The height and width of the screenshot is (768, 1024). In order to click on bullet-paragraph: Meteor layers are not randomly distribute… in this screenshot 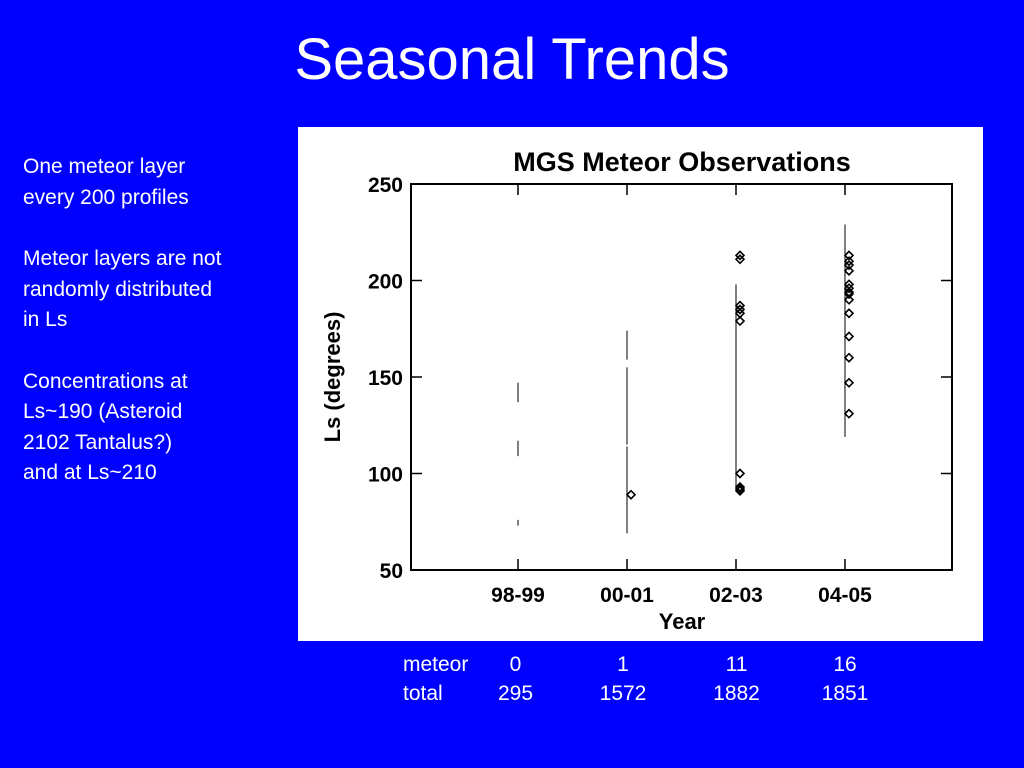, I will do `click(153, 290)`.